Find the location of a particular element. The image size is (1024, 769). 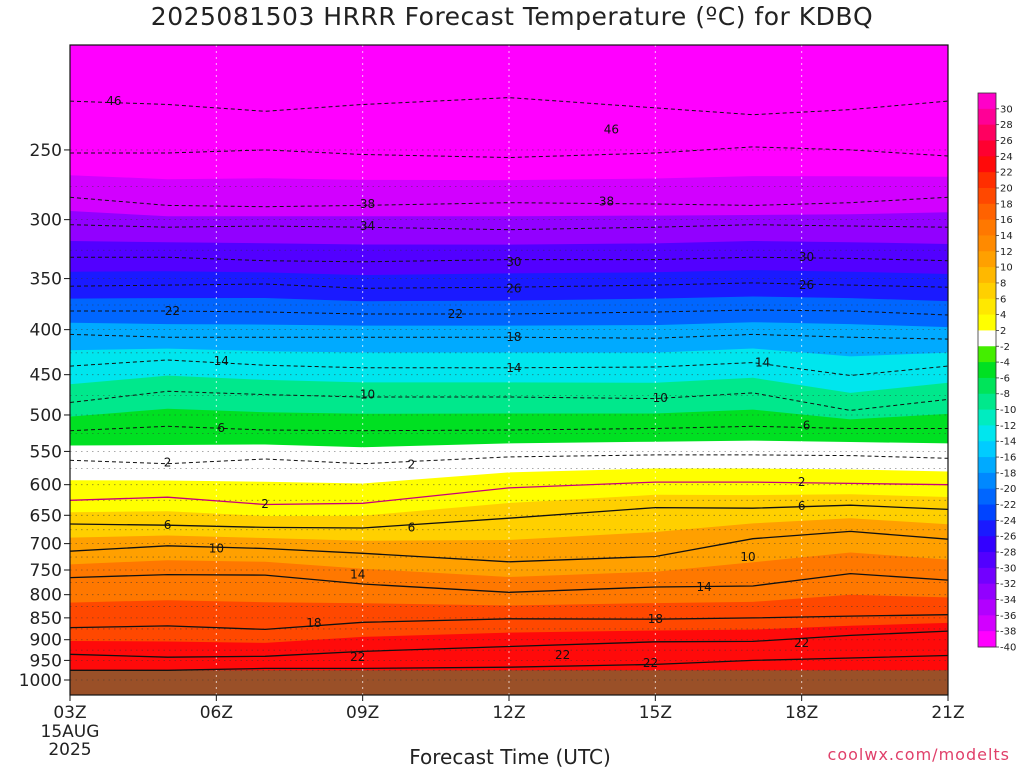

colorbar-label: -12 is located at coordinates (1008, 426).